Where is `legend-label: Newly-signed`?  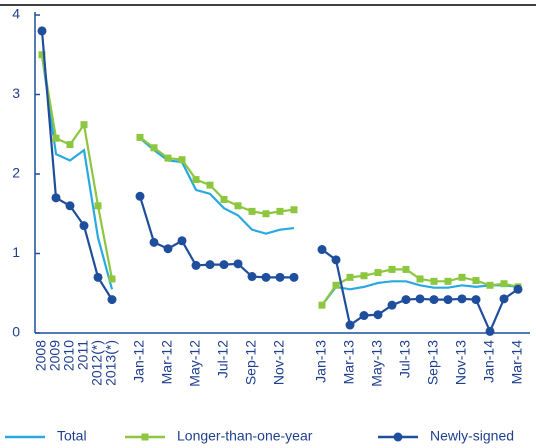
legend-label: Newly-signed is located at coordinates (472, 436).